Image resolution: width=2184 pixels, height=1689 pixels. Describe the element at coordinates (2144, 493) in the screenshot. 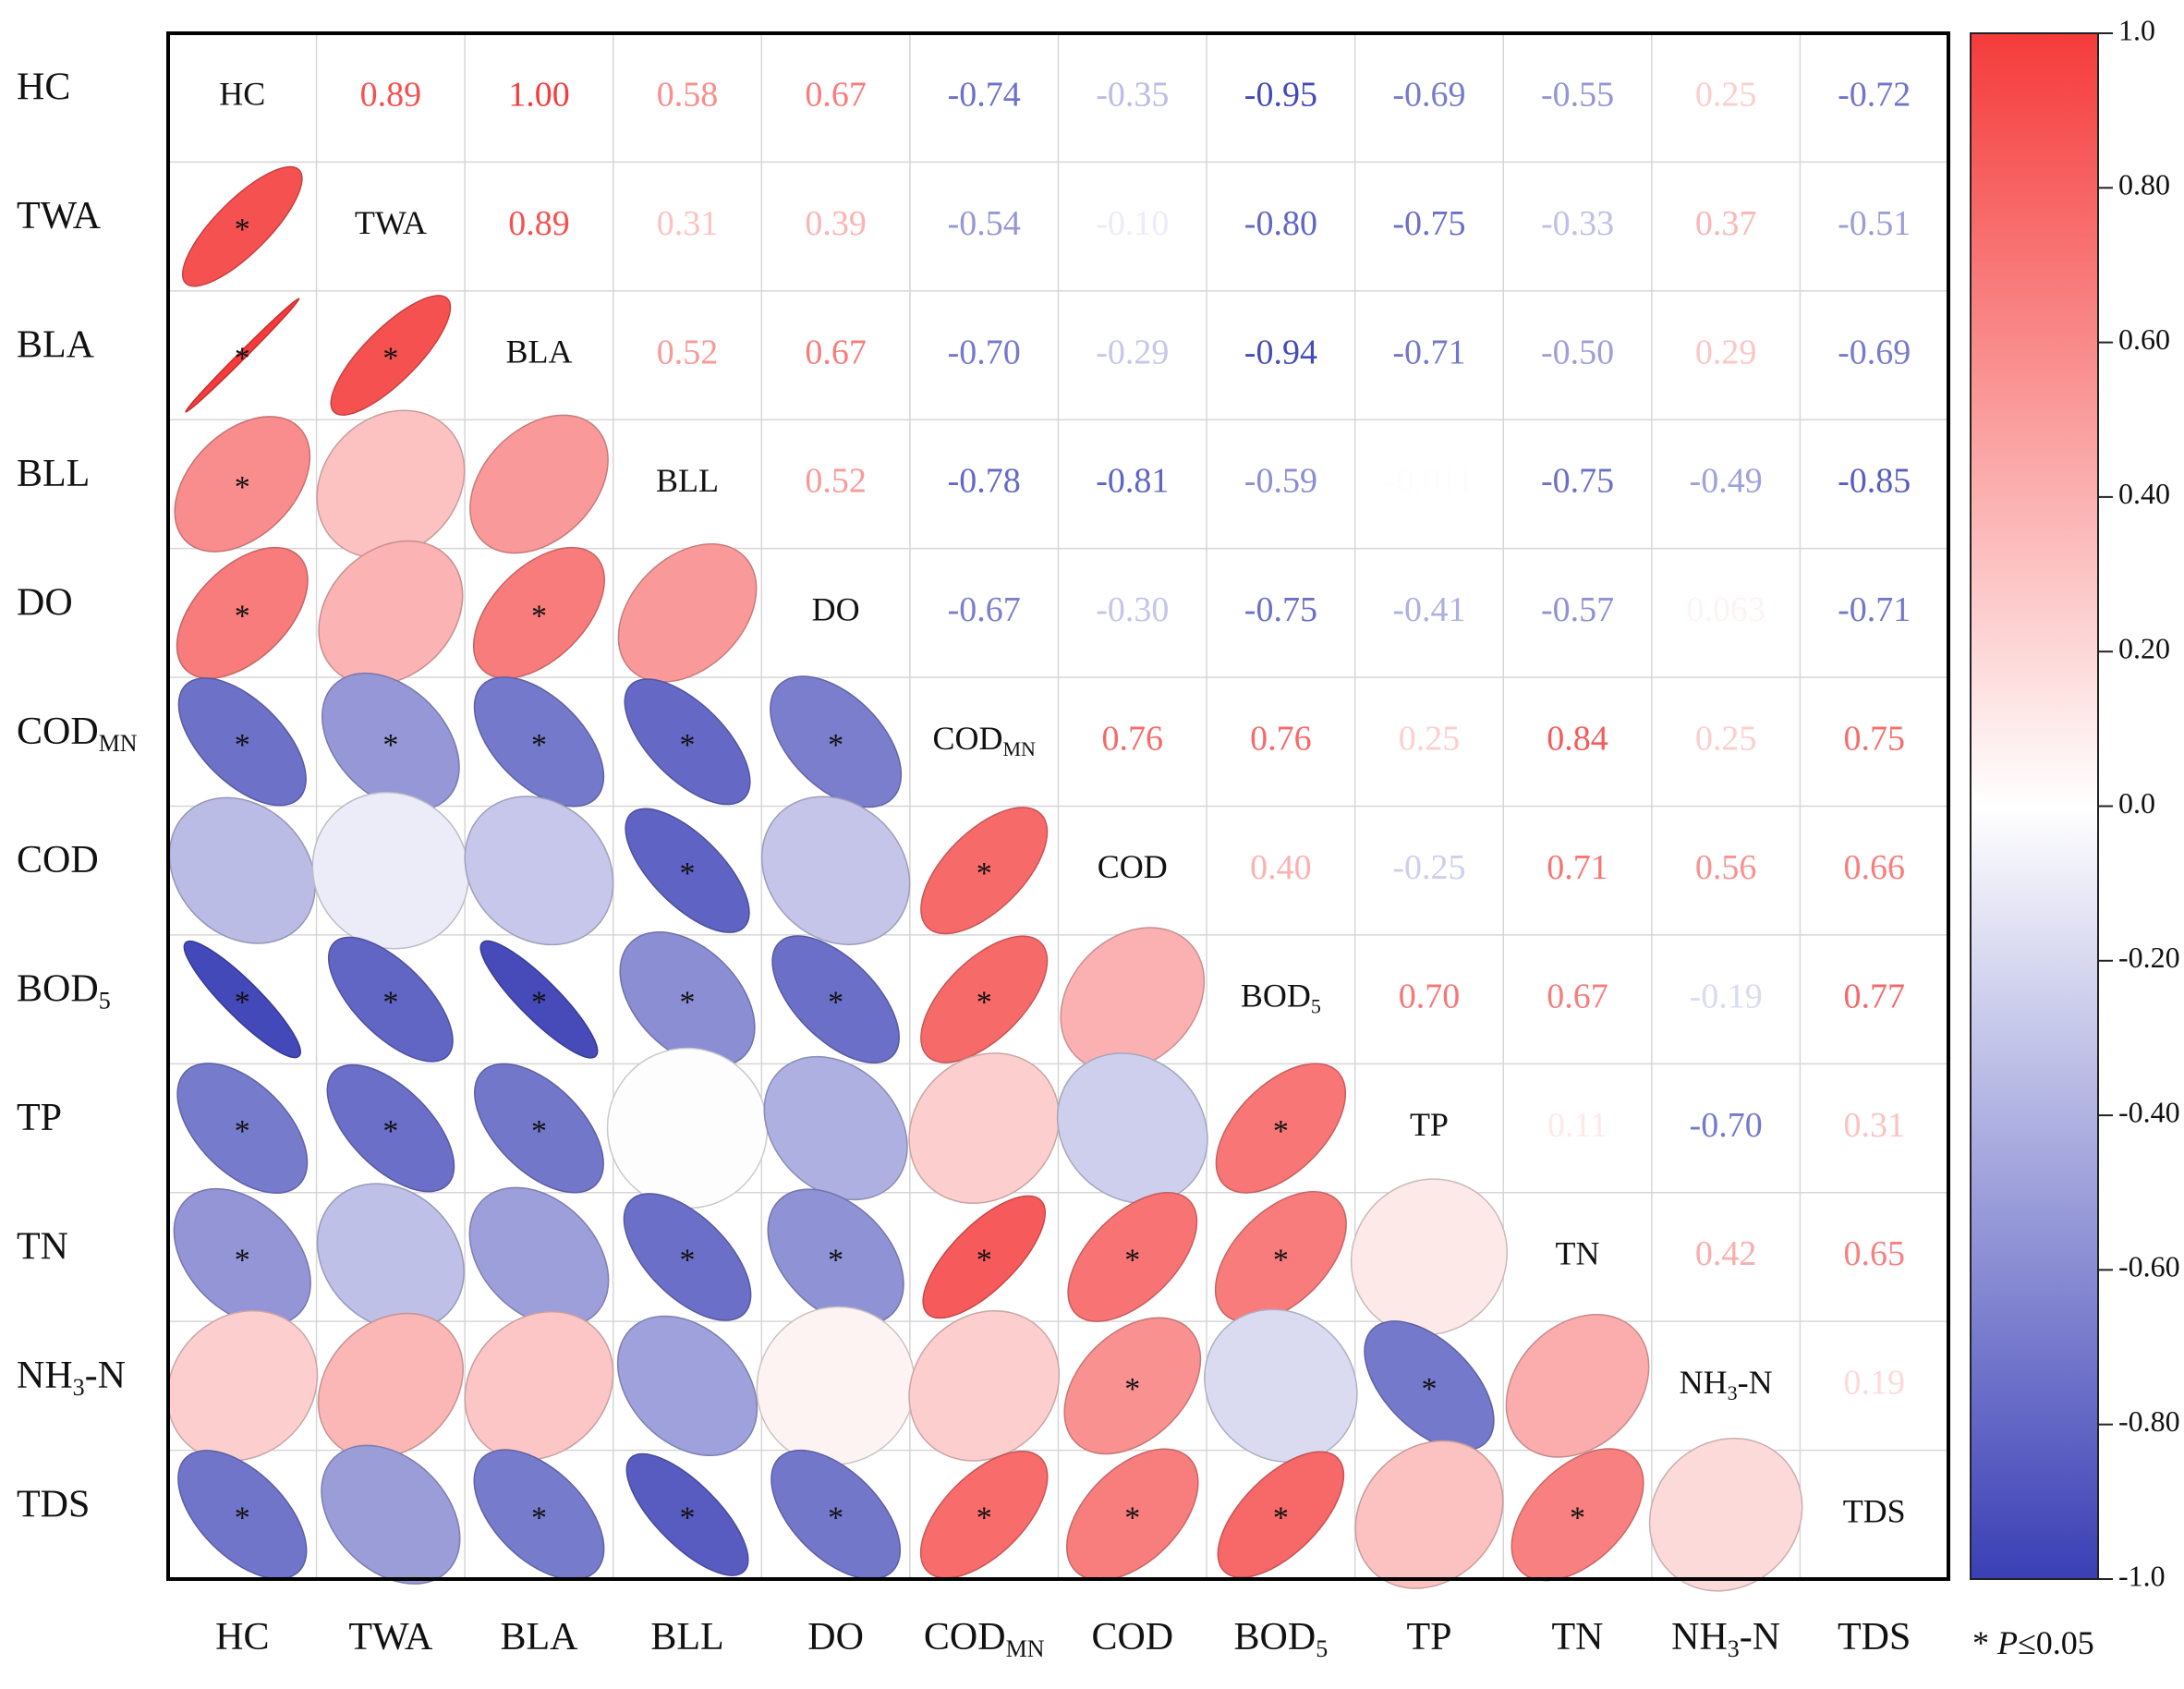

I see `colorbar-tick-label: 0.40` at that location.